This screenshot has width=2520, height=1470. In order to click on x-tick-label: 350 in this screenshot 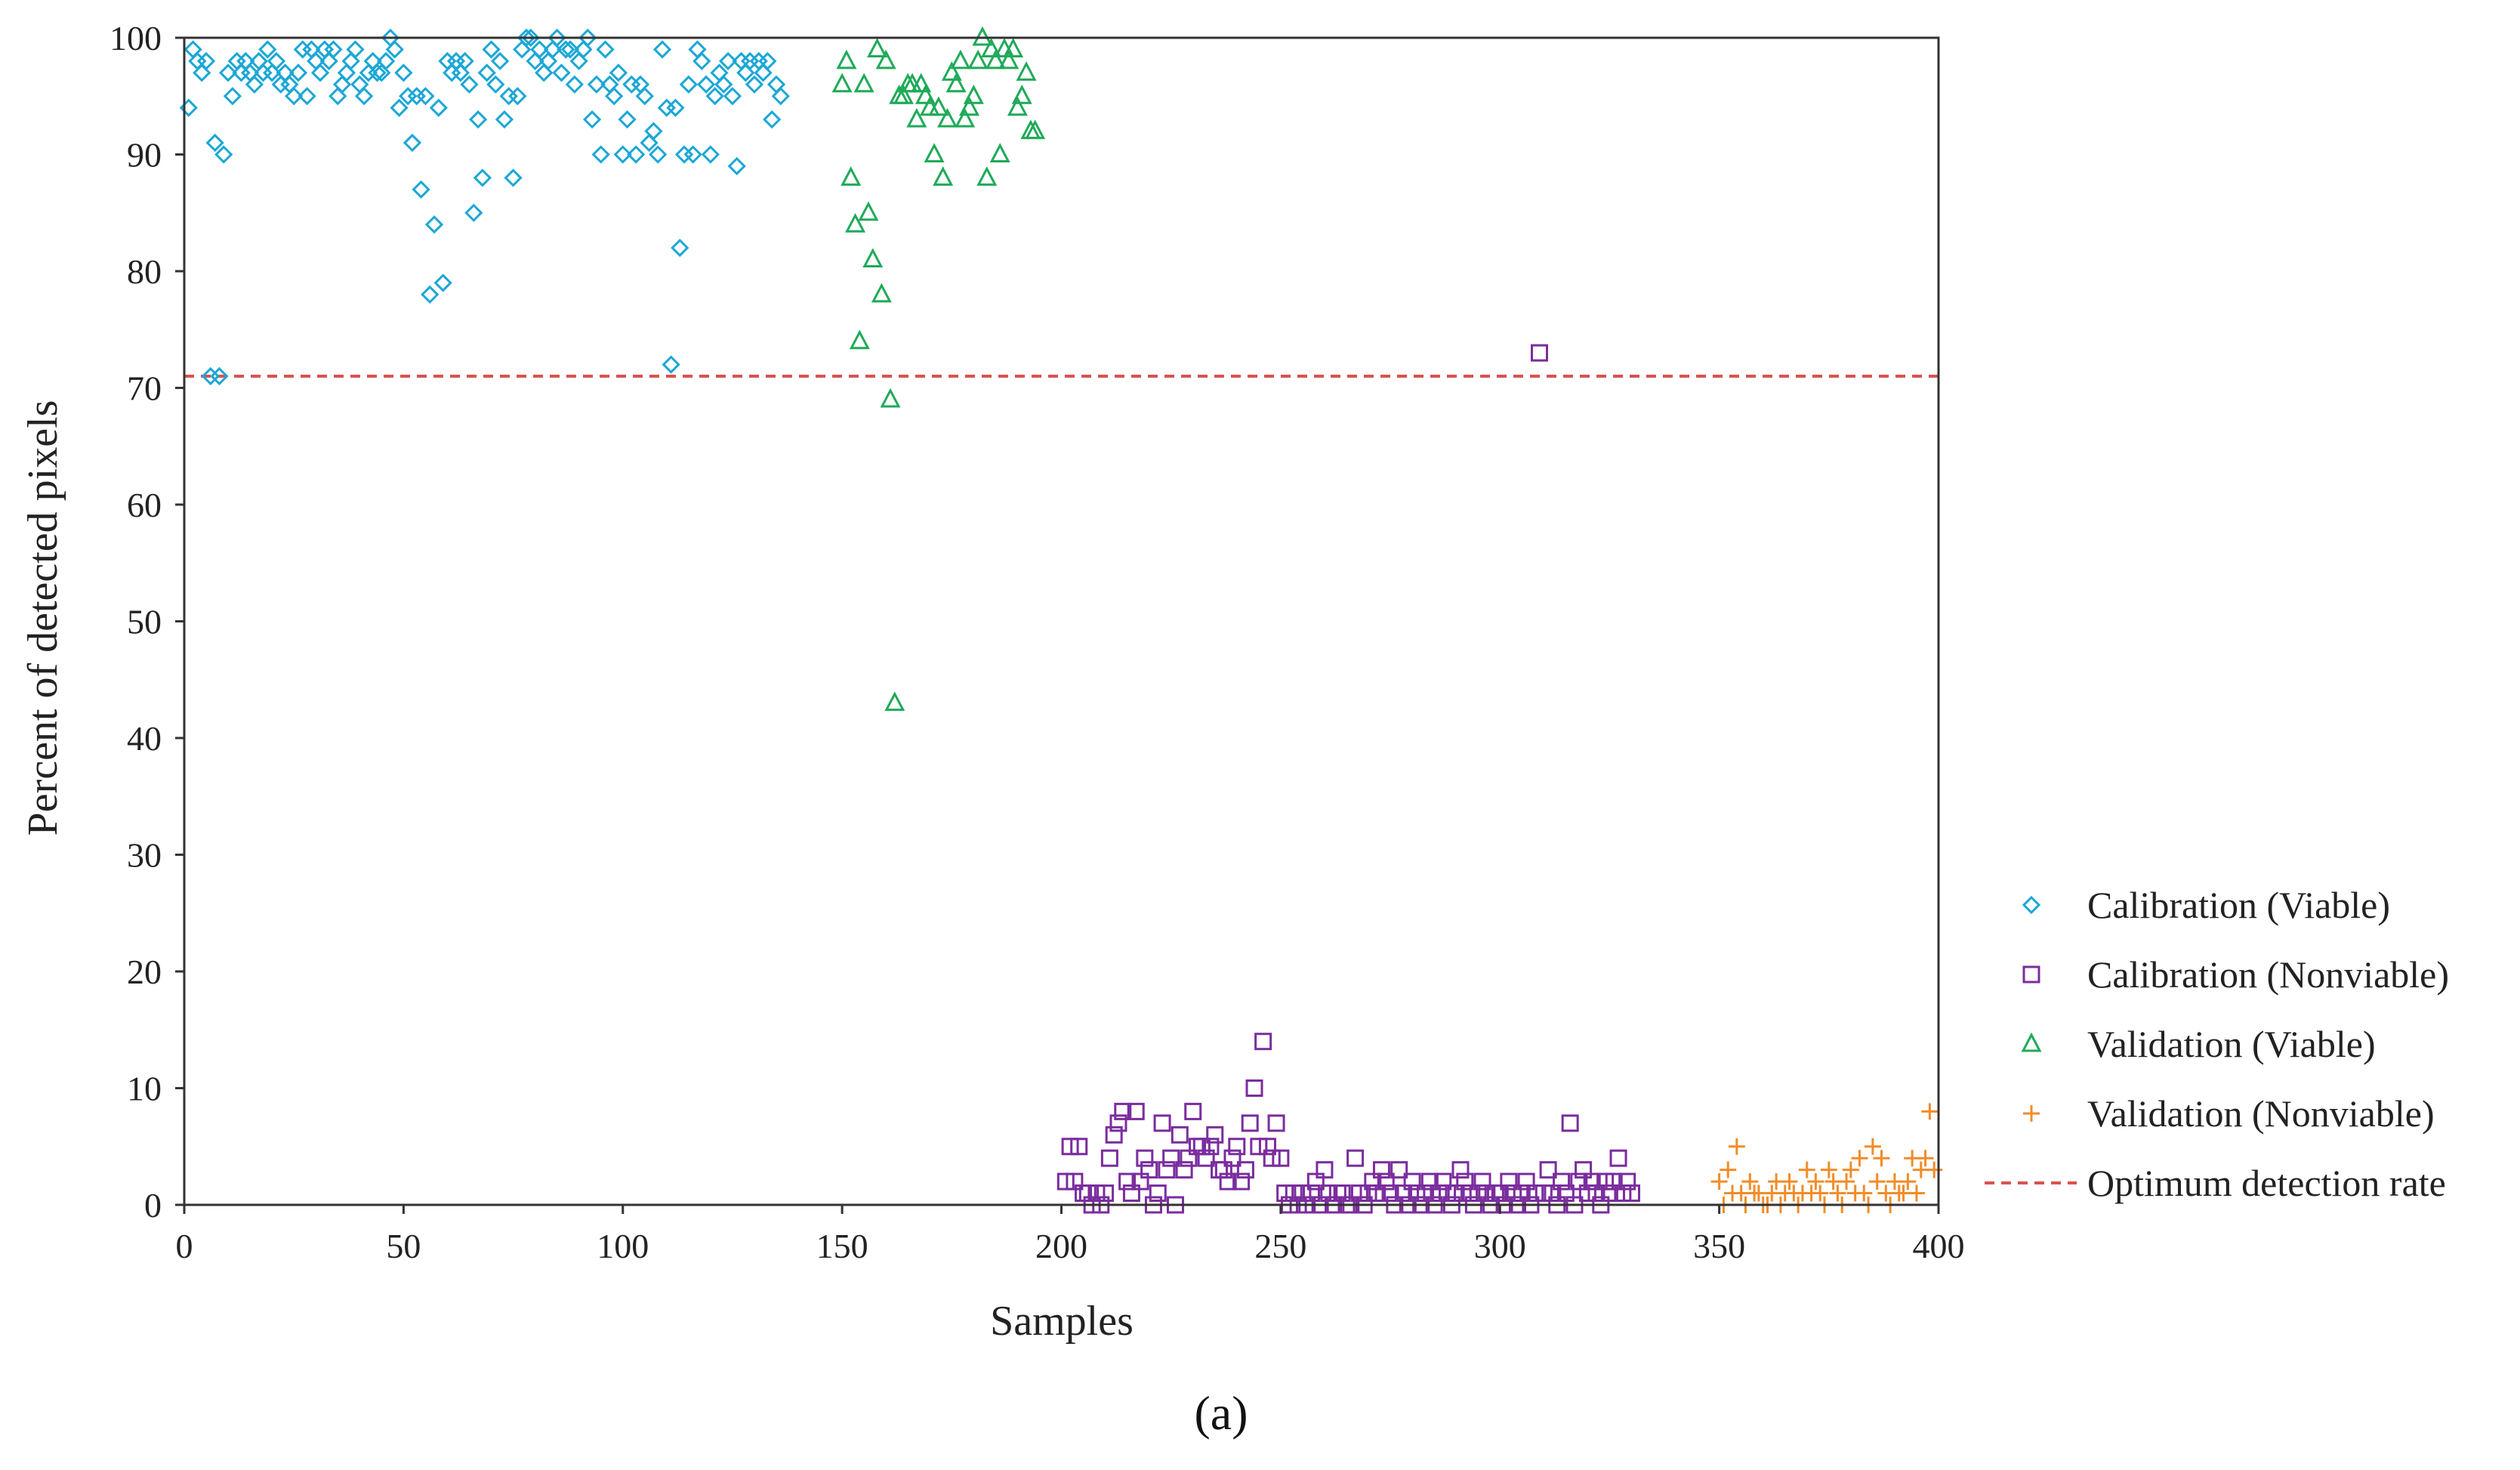, I will do `click(1719, 1246)`.